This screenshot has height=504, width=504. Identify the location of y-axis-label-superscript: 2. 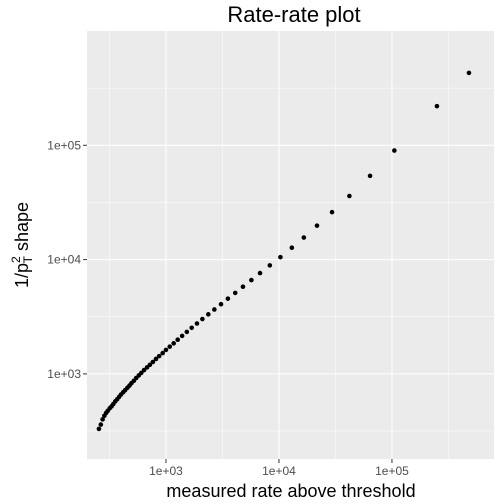
(16, 259).